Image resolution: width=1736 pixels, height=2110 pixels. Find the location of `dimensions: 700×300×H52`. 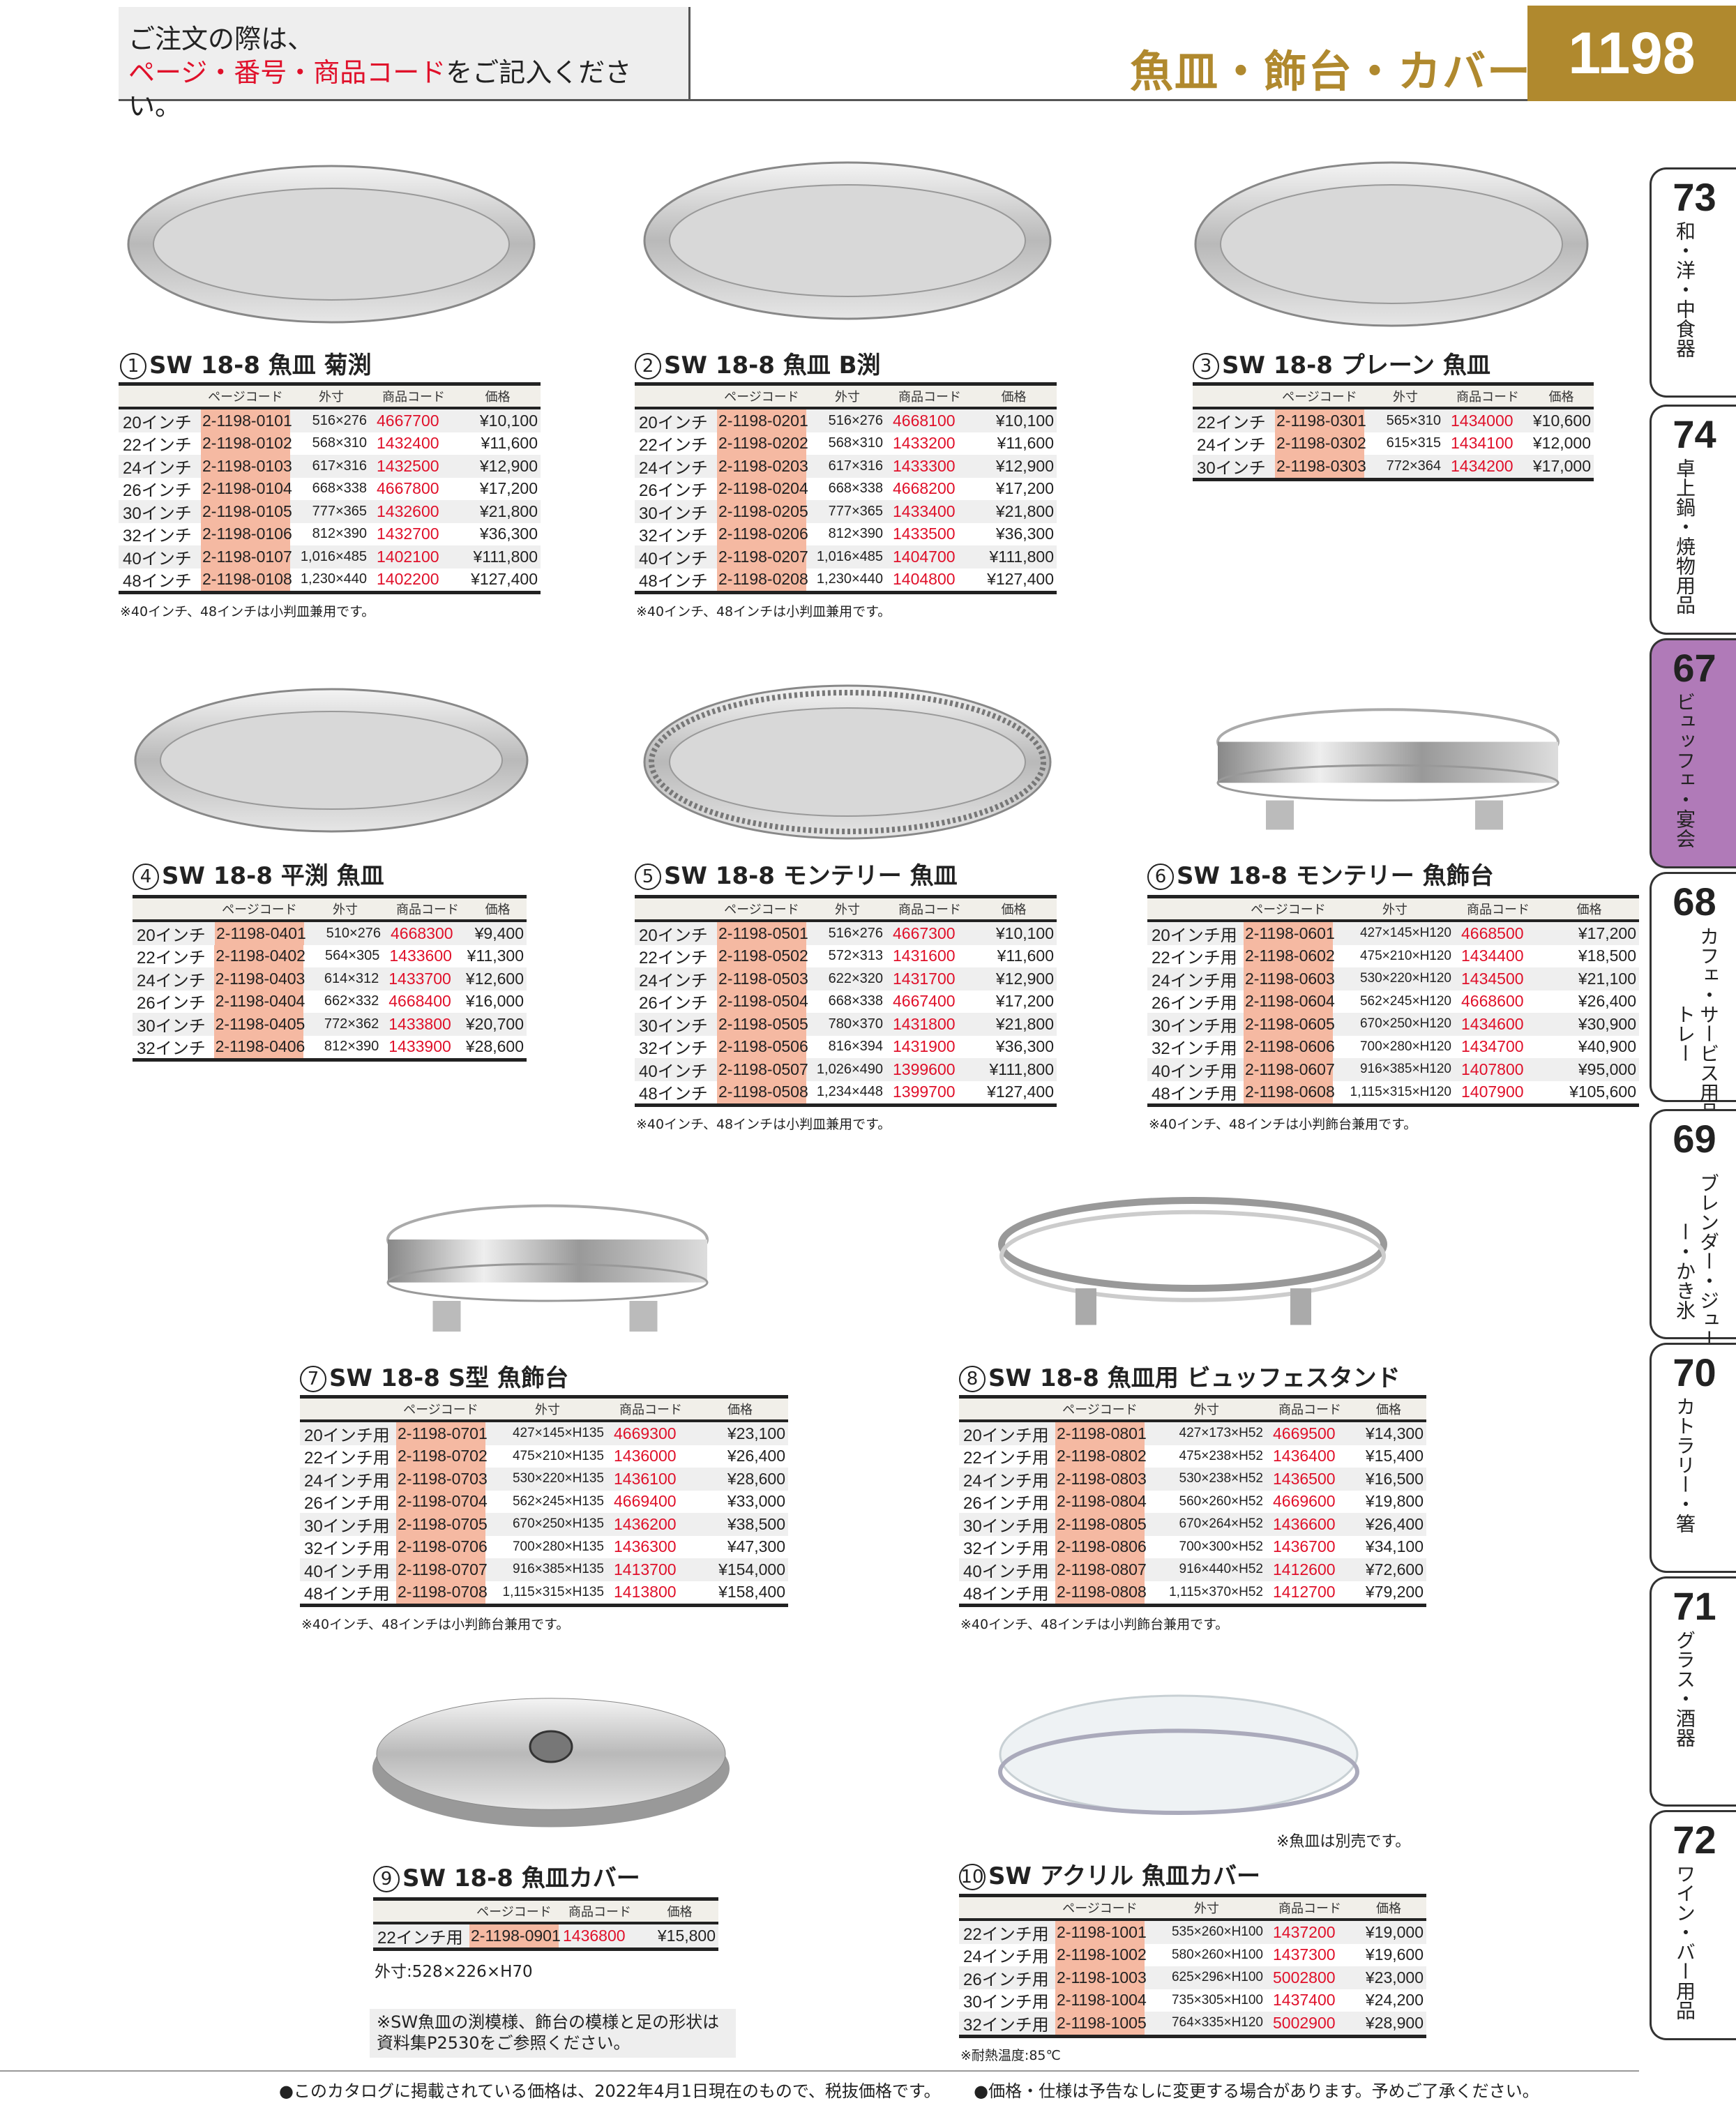

dimensions: 700×300×H52 is located at coordinates (1221, 1547).